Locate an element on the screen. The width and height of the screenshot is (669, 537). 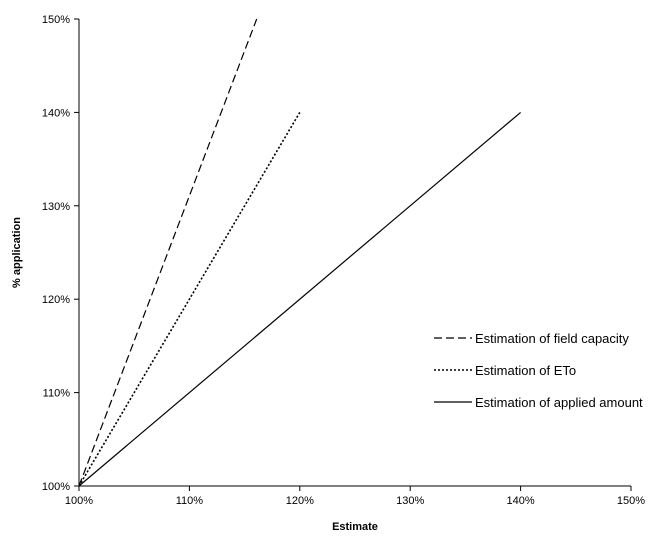
y-tick-label: 120% is located at coordinates (56, 300).